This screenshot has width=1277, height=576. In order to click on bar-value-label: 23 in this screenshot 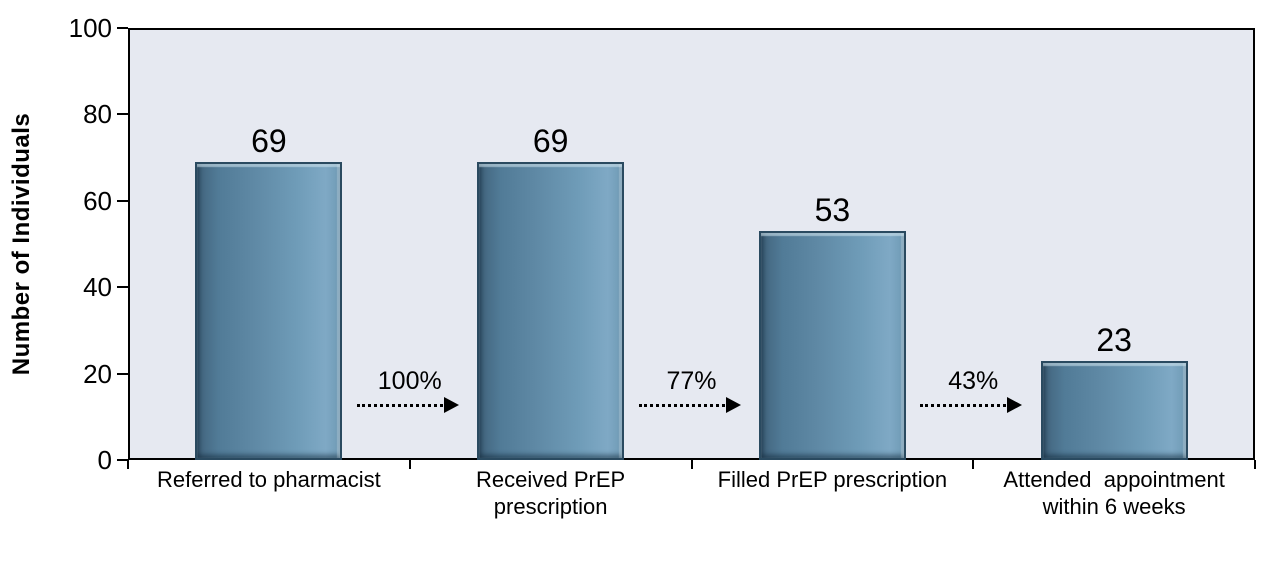, I will do `click(1114, 339)`.